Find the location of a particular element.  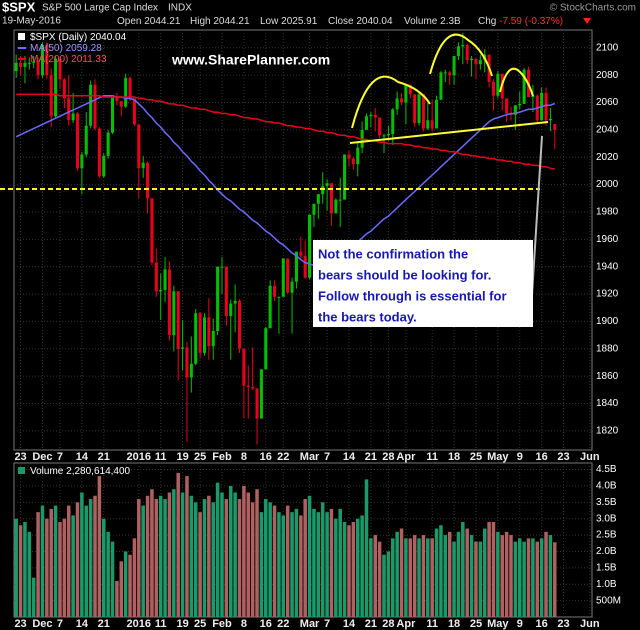

y-tick-label: 1.5B is located at coordinates (606, 567).